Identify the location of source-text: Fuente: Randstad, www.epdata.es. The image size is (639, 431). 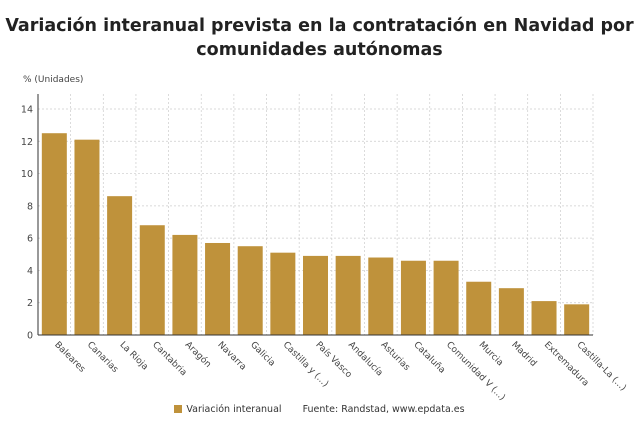
(383, 409).